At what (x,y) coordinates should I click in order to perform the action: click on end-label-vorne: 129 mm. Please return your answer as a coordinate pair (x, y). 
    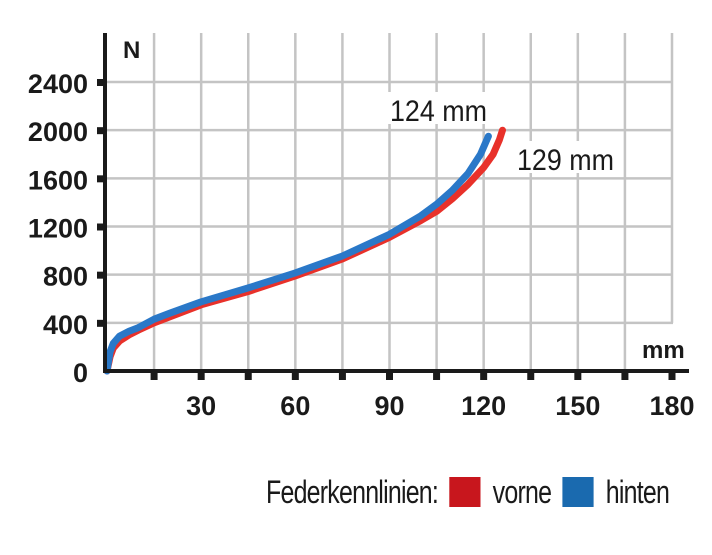
    Looking at the image, I should click on (565, 160).